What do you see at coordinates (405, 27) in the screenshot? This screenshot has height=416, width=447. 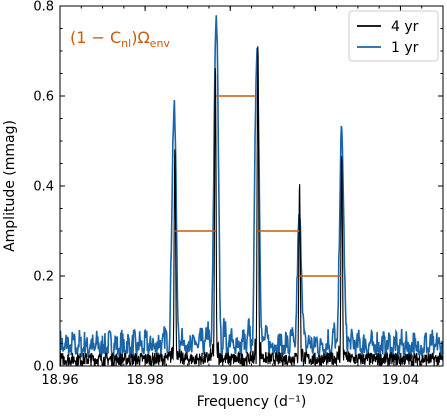 I see `legend-label: 4 yr` at bounding box center [405, 27].